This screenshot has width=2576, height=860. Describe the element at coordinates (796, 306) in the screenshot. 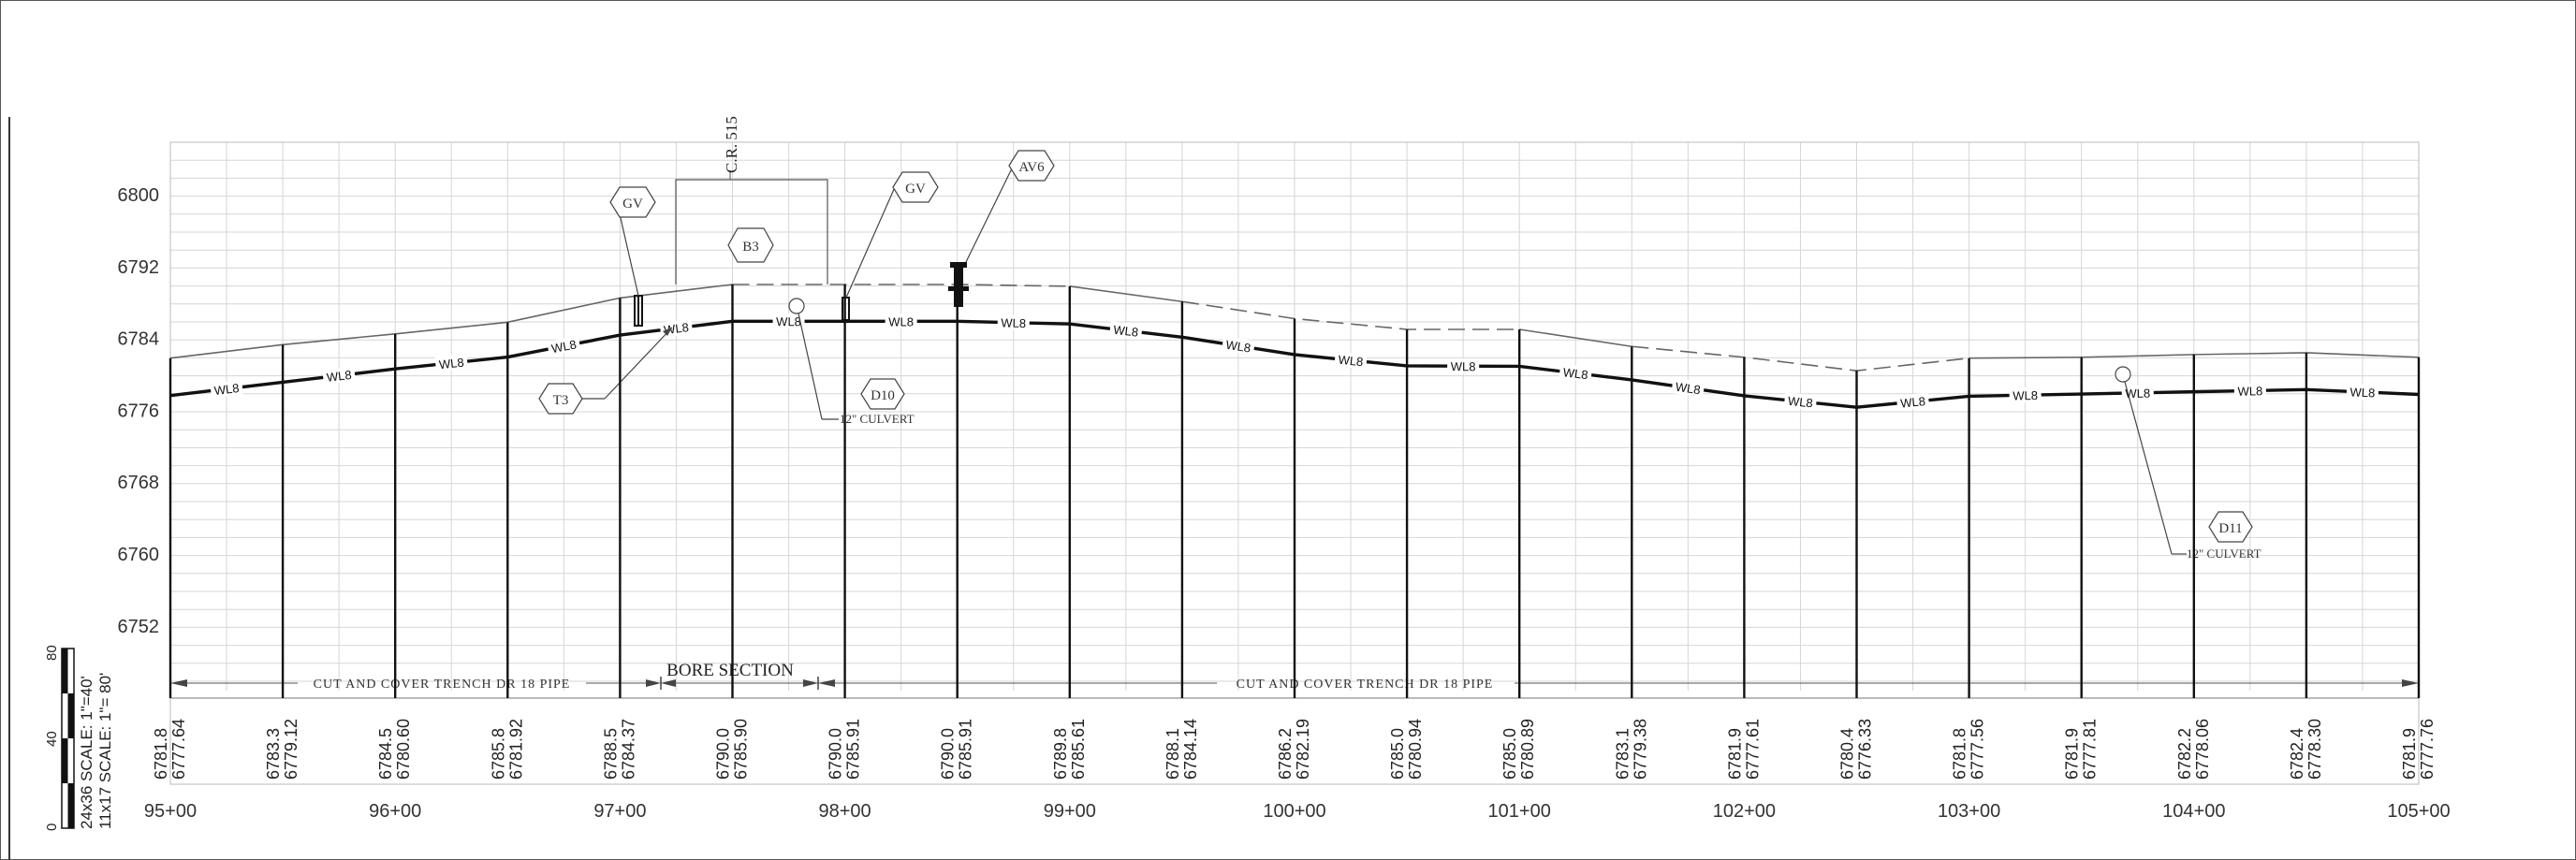

I see `culvert-left-symbol` at that location.